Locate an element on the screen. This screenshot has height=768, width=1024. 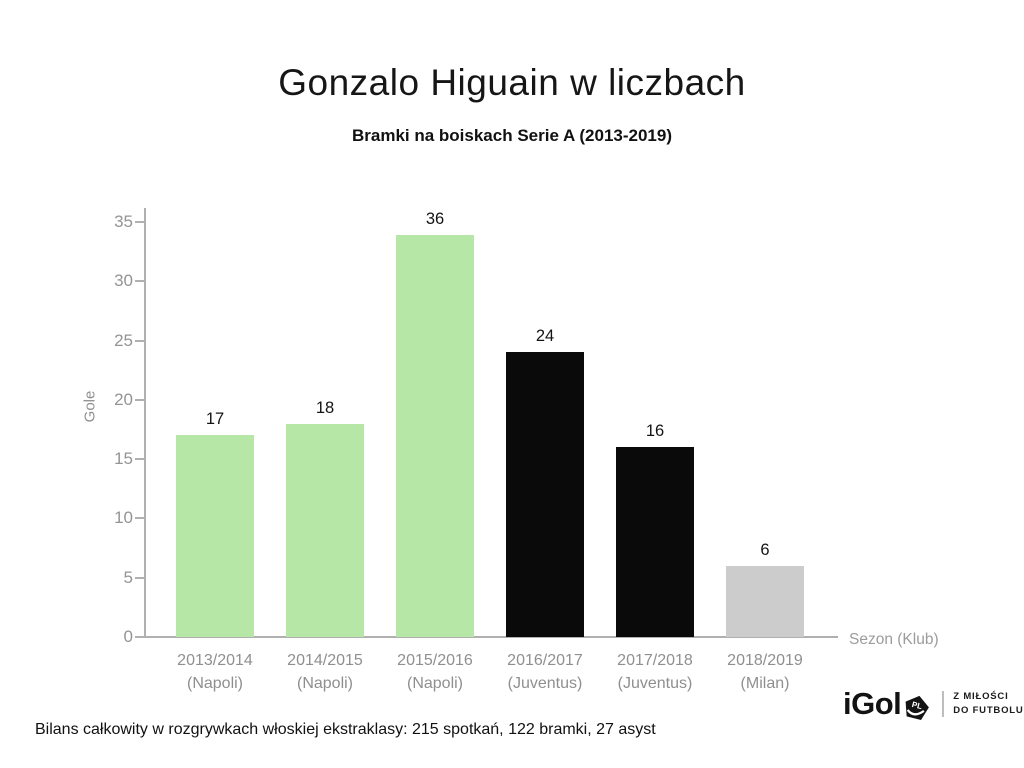
logo-tagline-line2: DO FUTBOLU is located at coordinates (988, 710).